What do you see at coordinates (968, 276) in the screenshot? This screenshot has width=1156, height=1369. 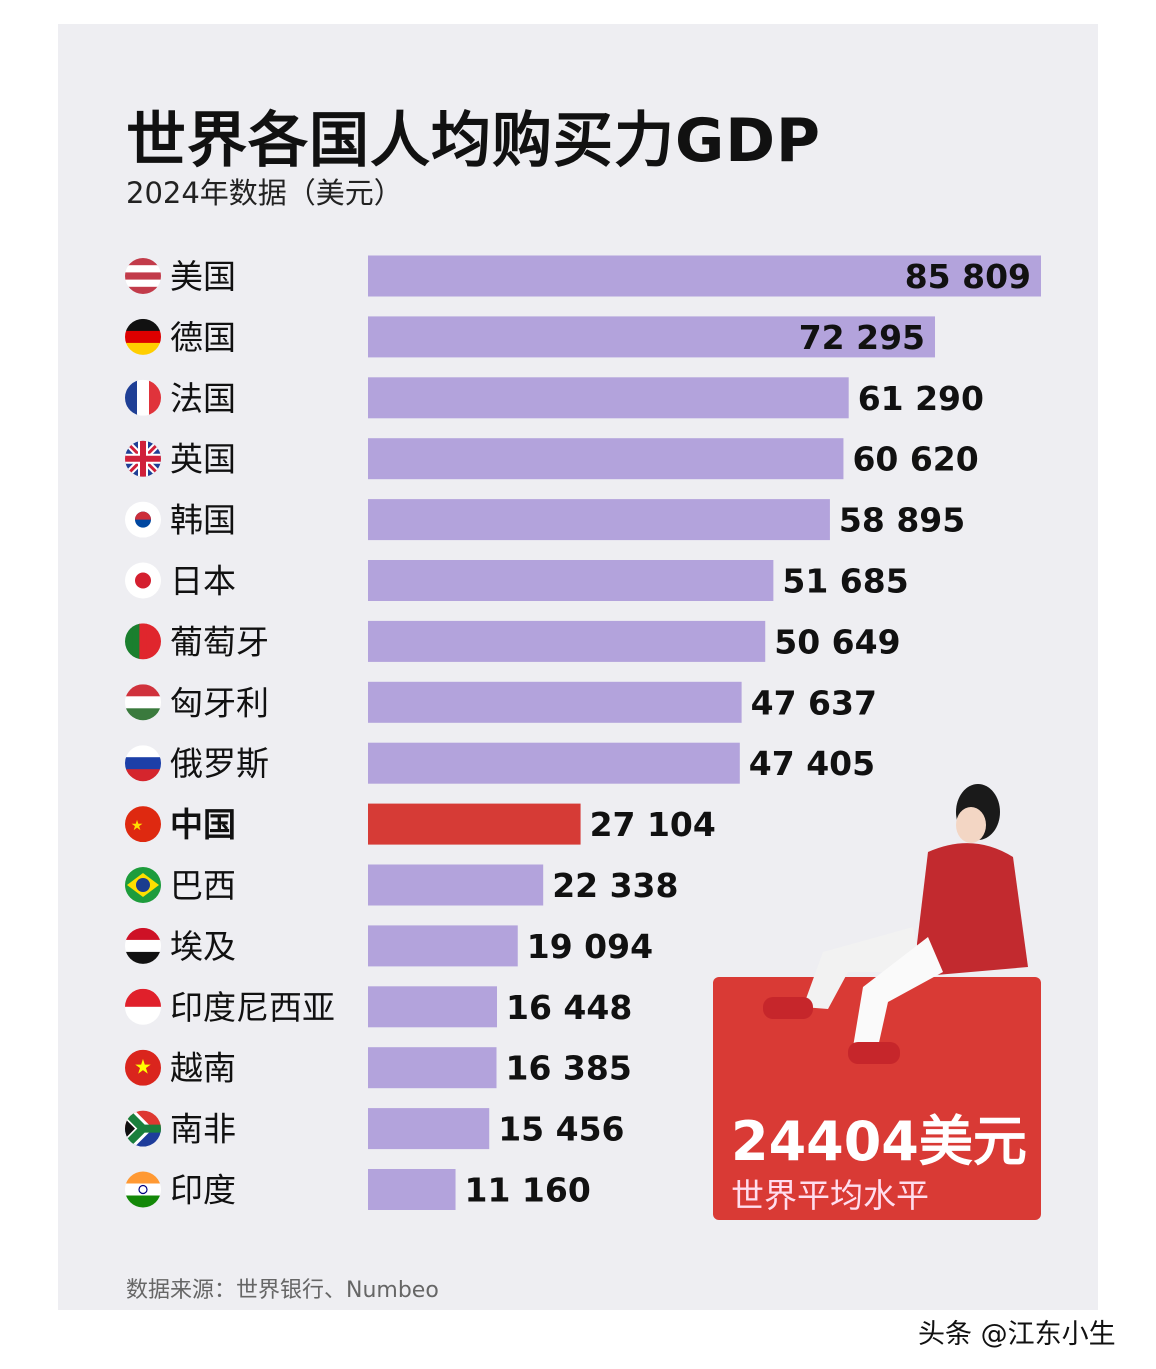 I see `value-label: 85 809` at bounding box center [968, 276].